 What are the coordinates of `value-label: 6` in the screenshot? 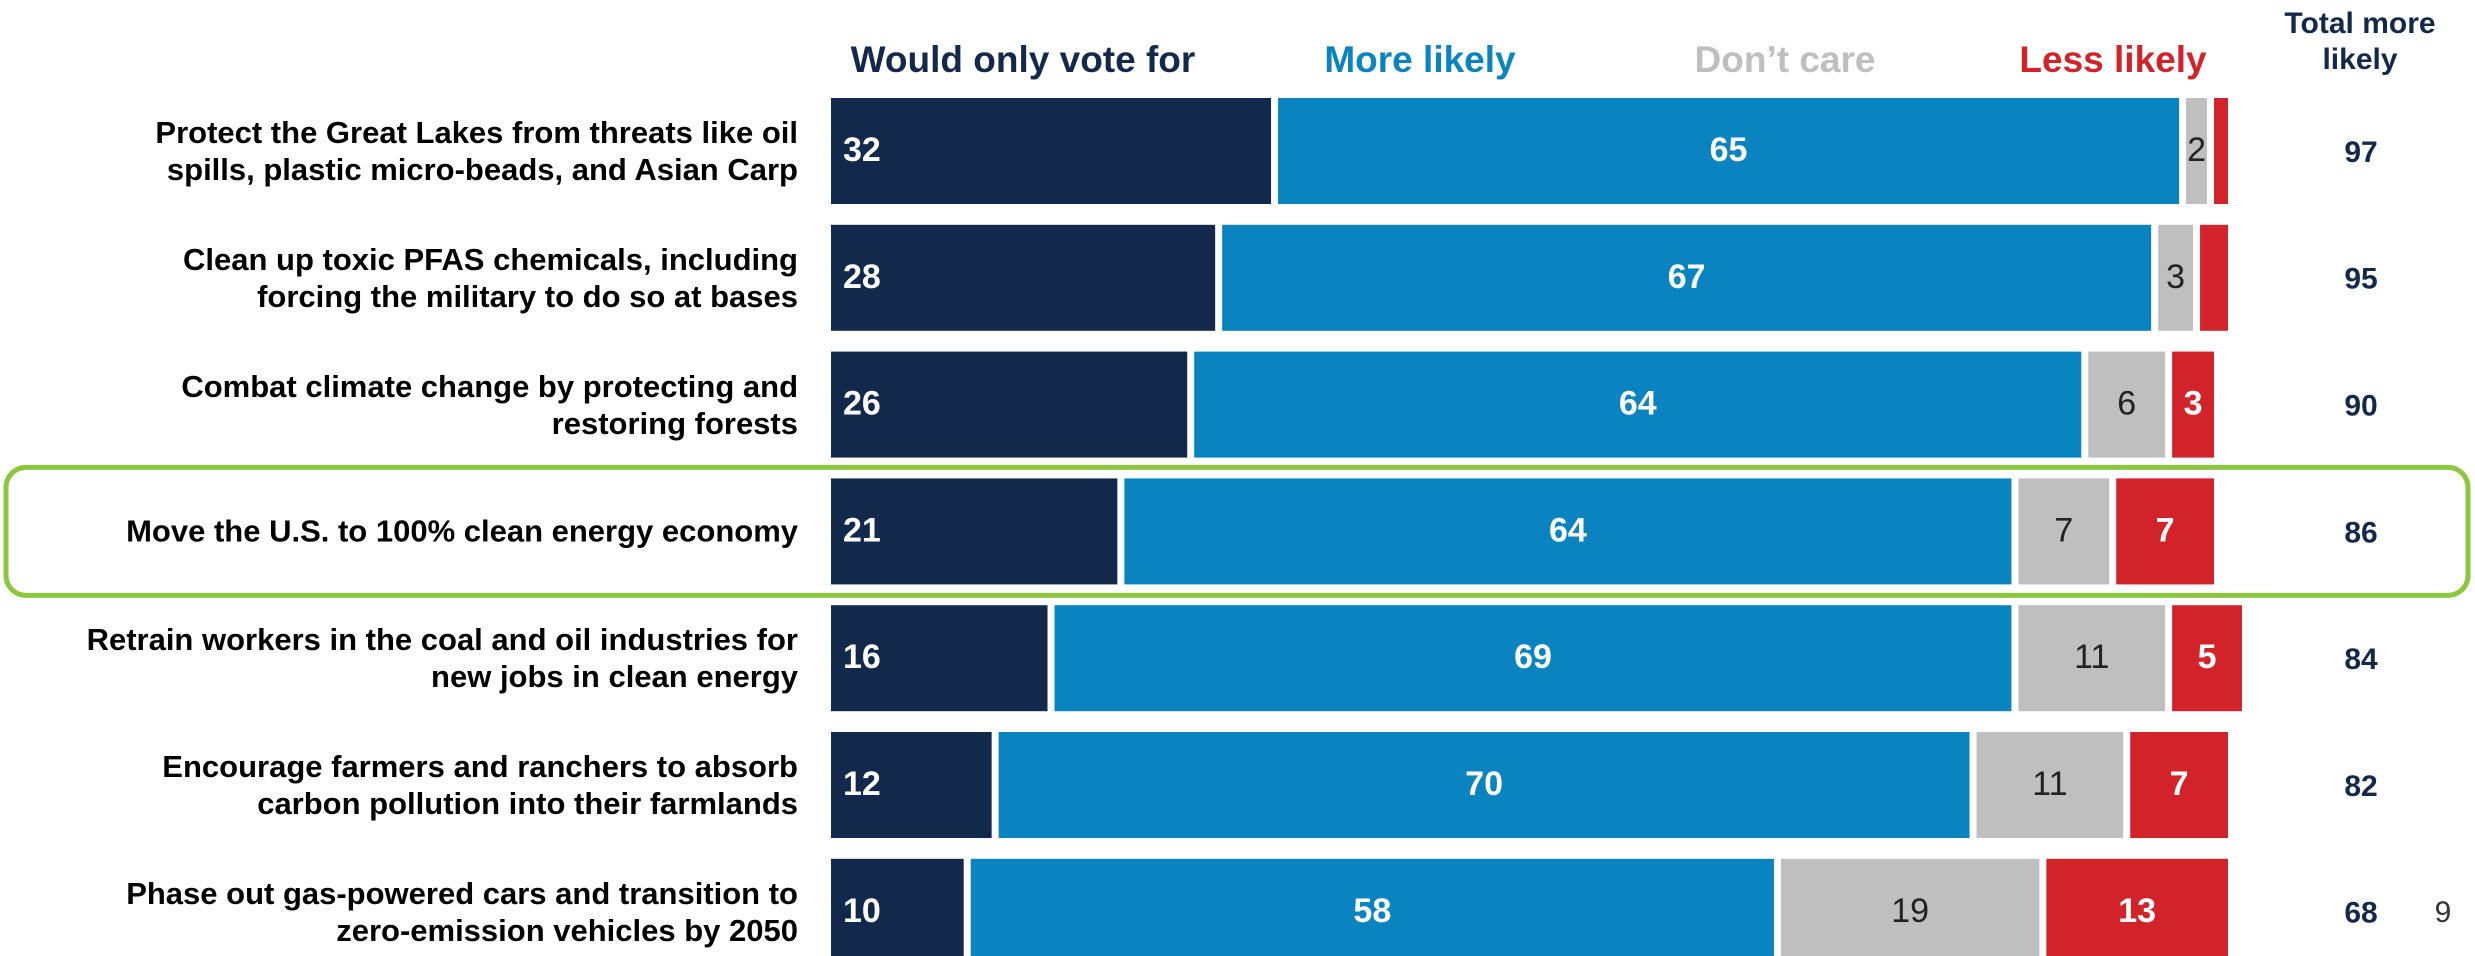 It's located at (2126, 404).